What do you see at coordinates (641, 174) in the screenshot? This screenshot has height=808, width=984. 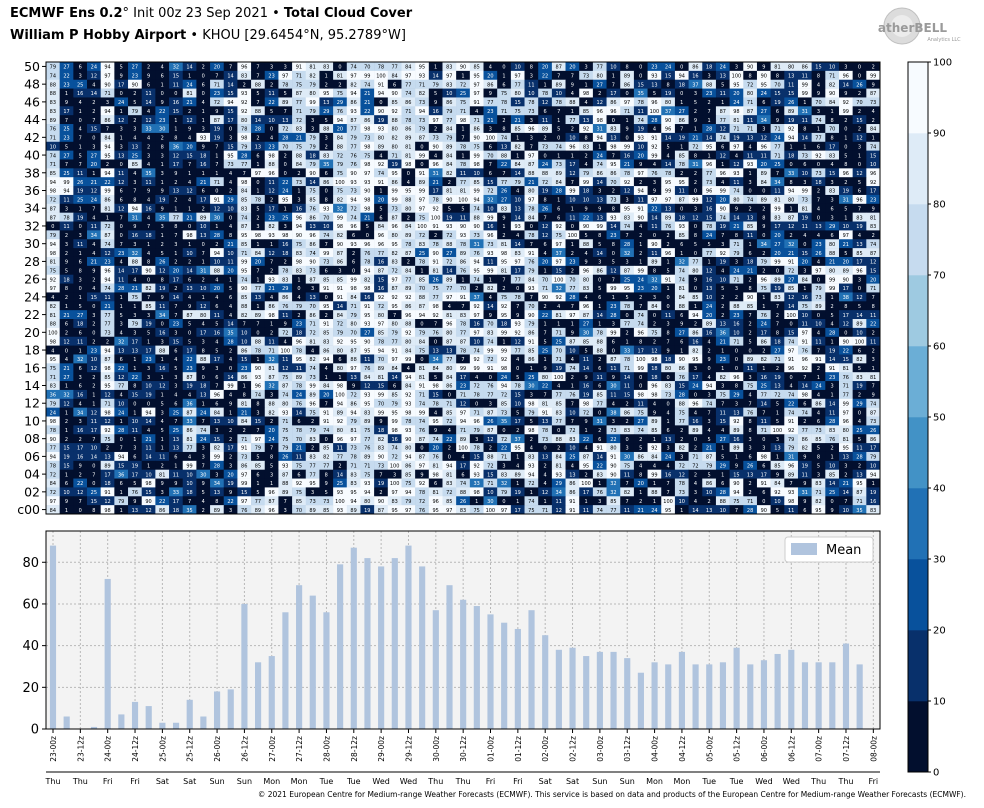 I see `heatmap-cell-value: 97` at bounding box center [641, 174].